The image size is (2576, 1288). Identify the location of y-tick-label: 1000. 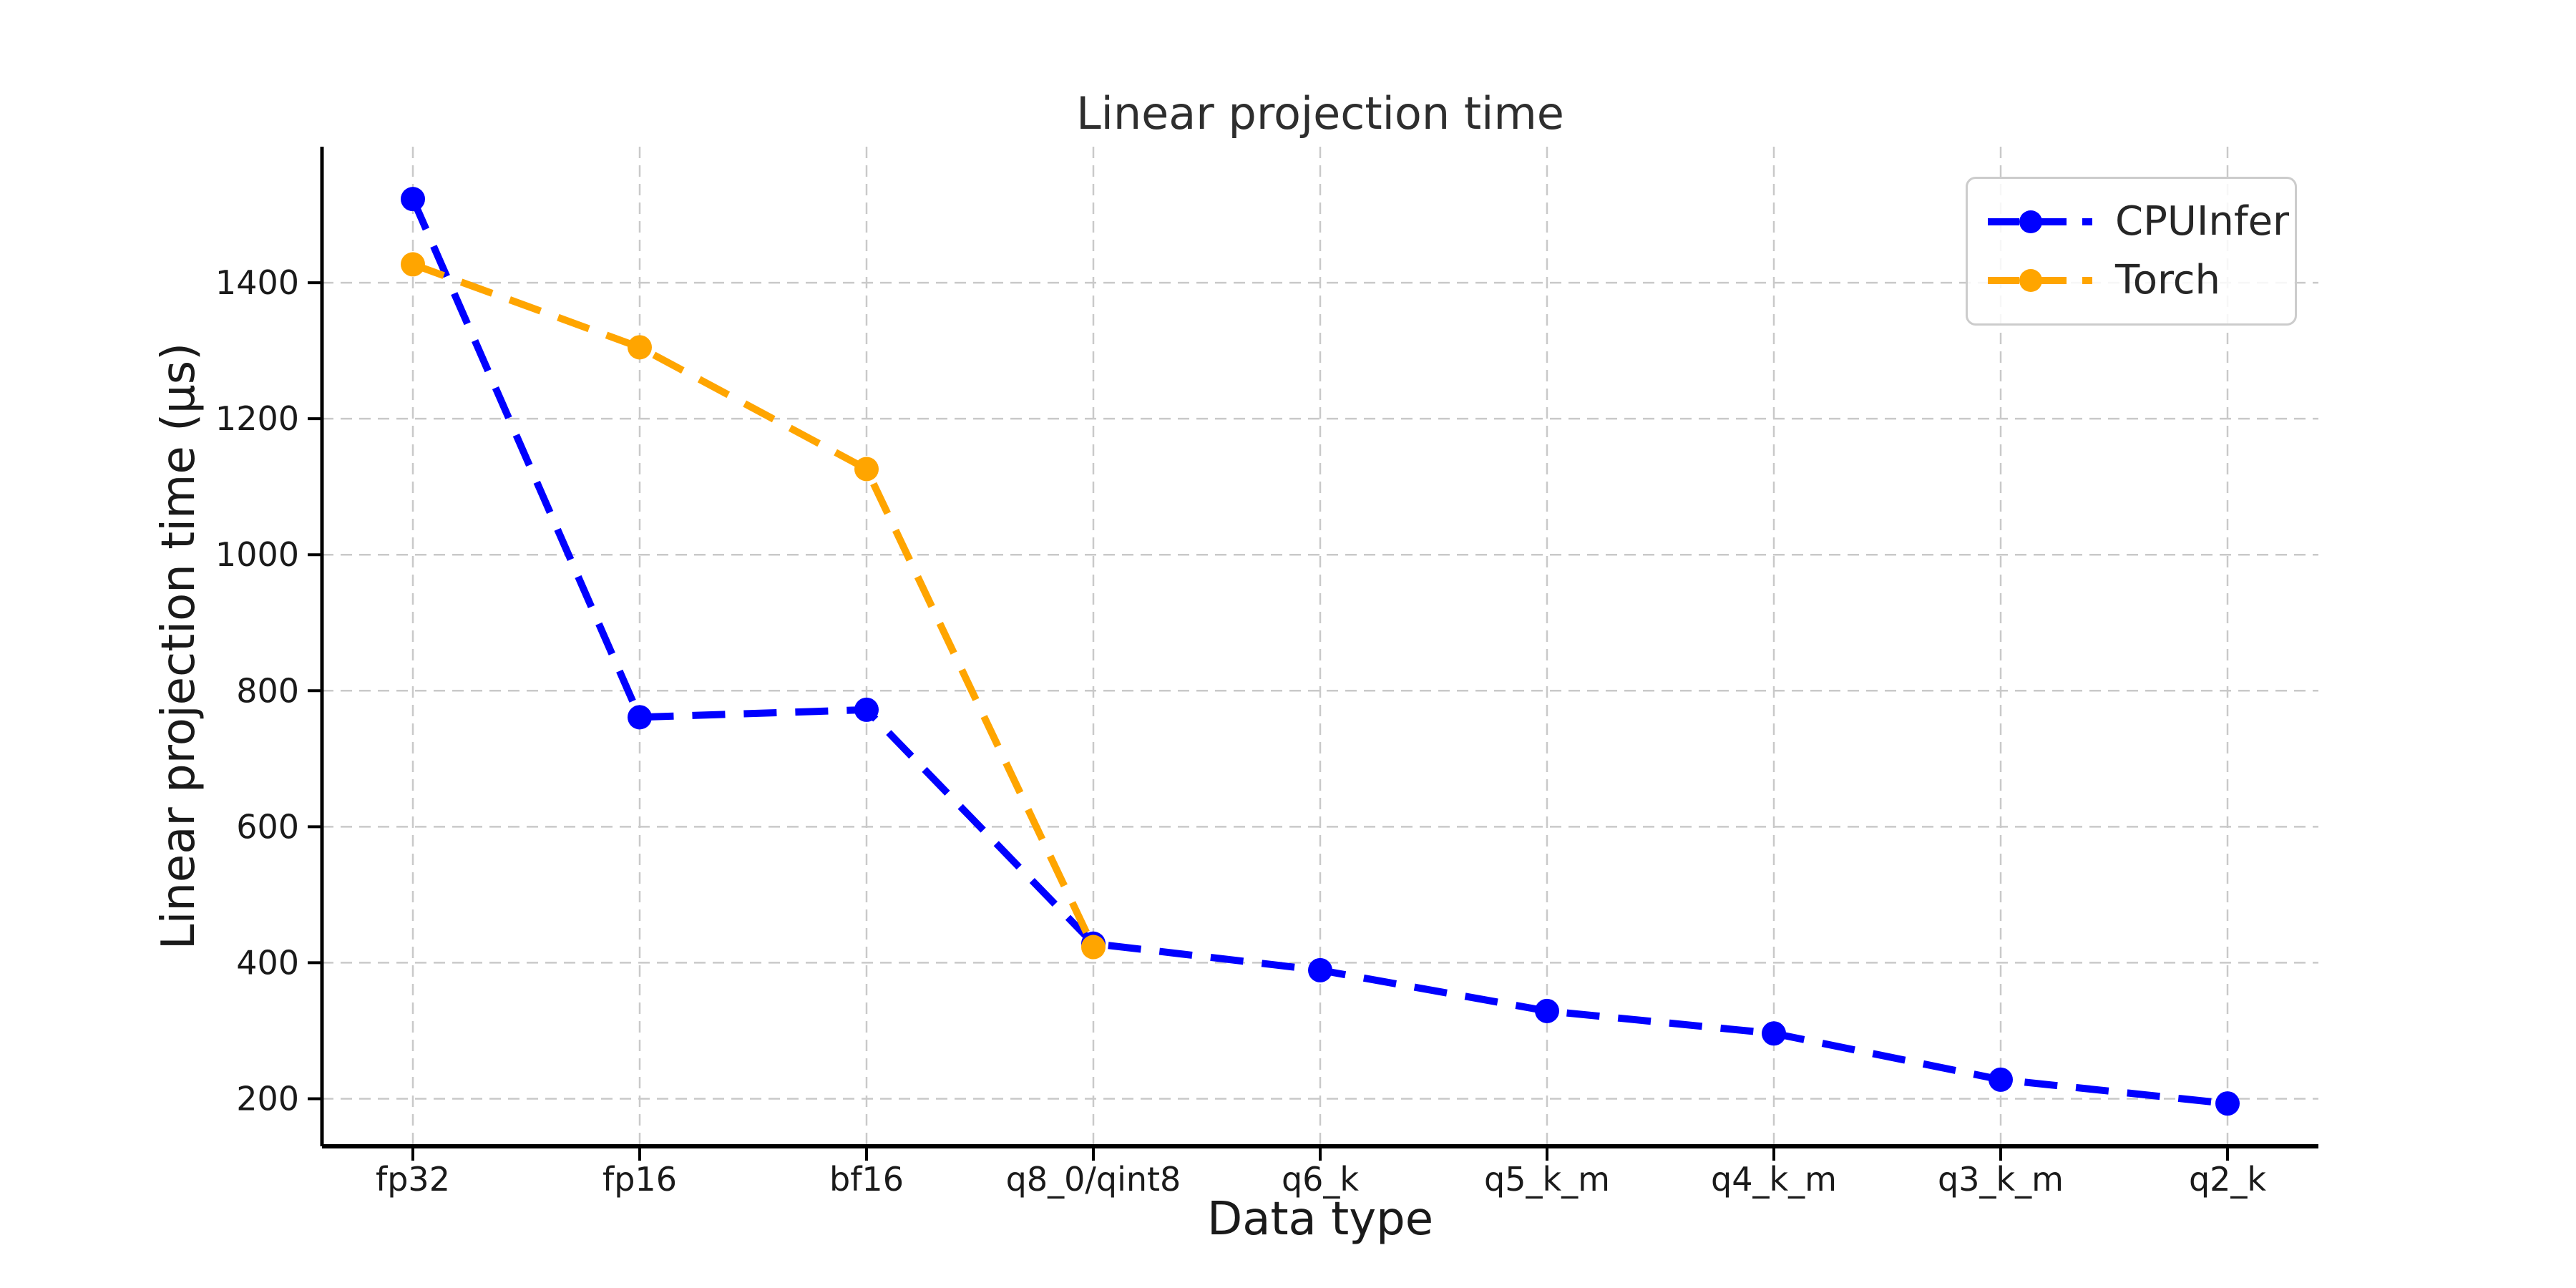
(257, 554).